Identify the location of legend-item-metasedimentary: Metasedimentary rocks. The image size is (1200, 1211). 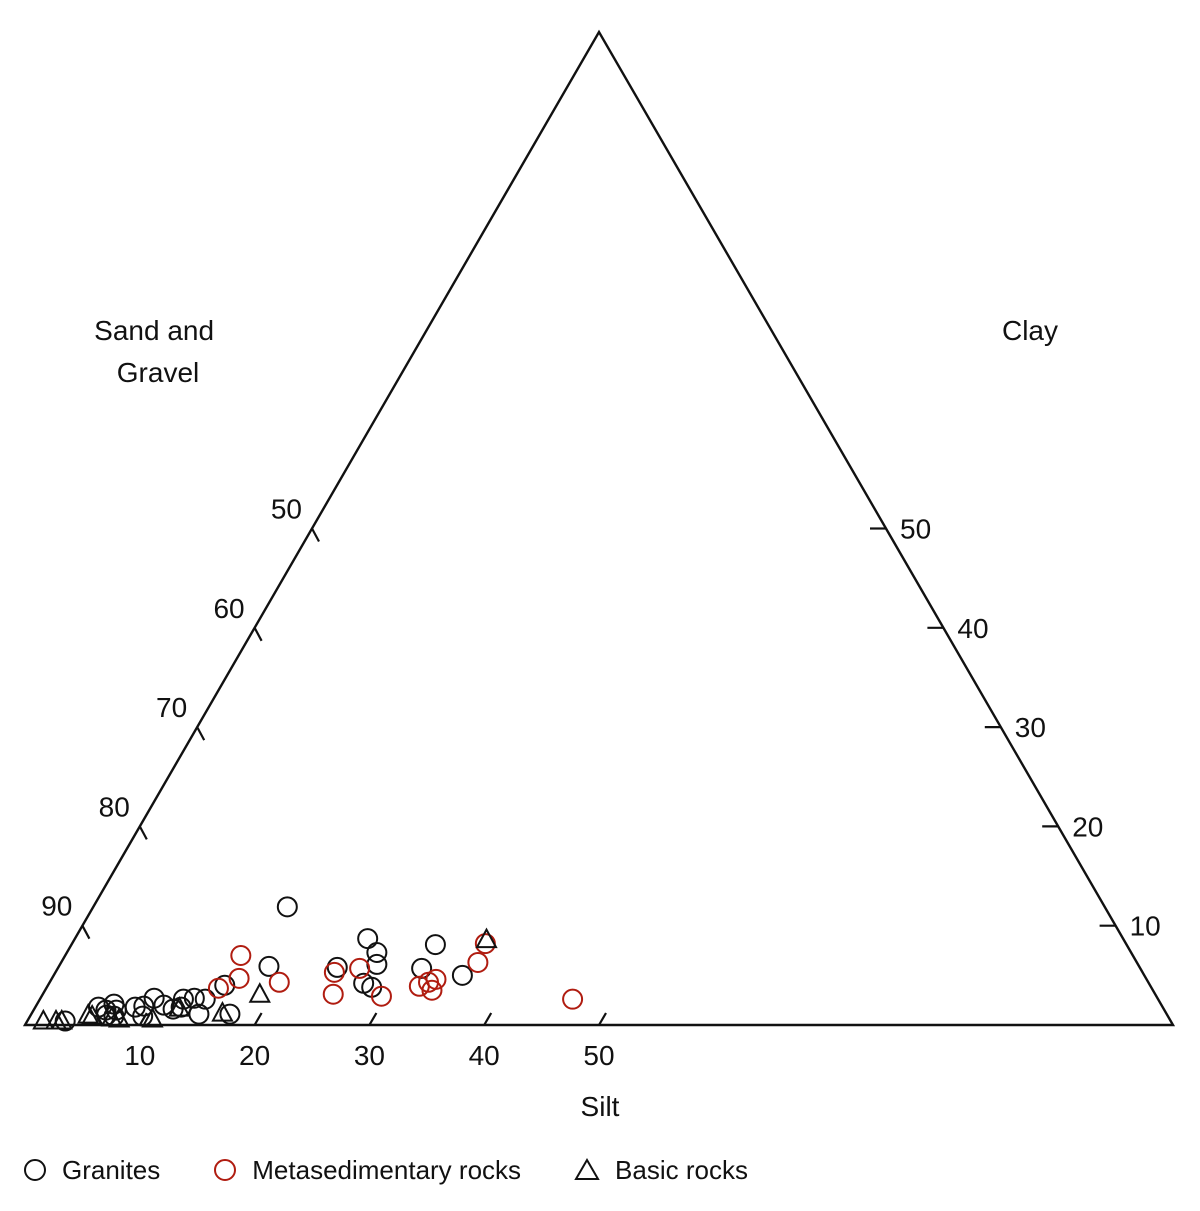
(366, 1170).